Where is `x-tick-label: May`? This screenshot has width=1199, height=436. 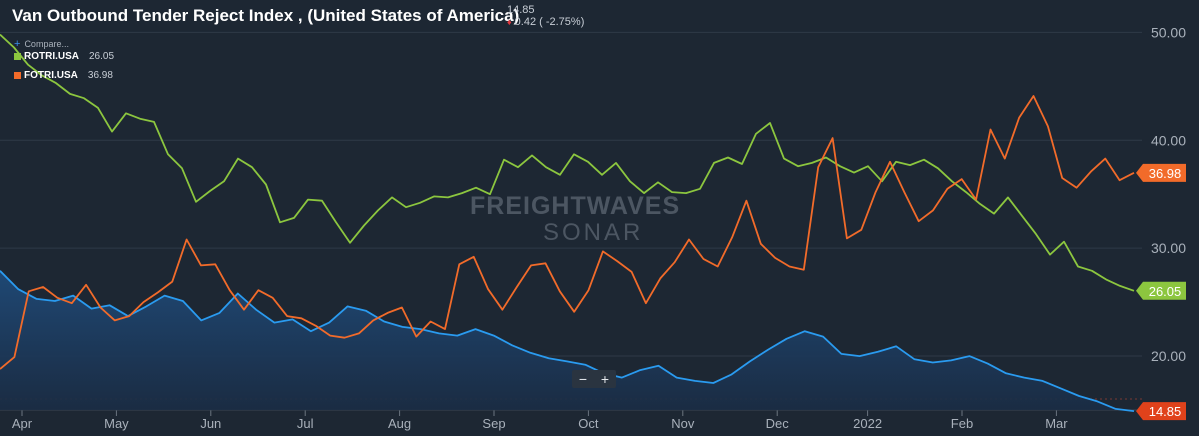 x-tick-label: May is located at coordinates (116, 423).